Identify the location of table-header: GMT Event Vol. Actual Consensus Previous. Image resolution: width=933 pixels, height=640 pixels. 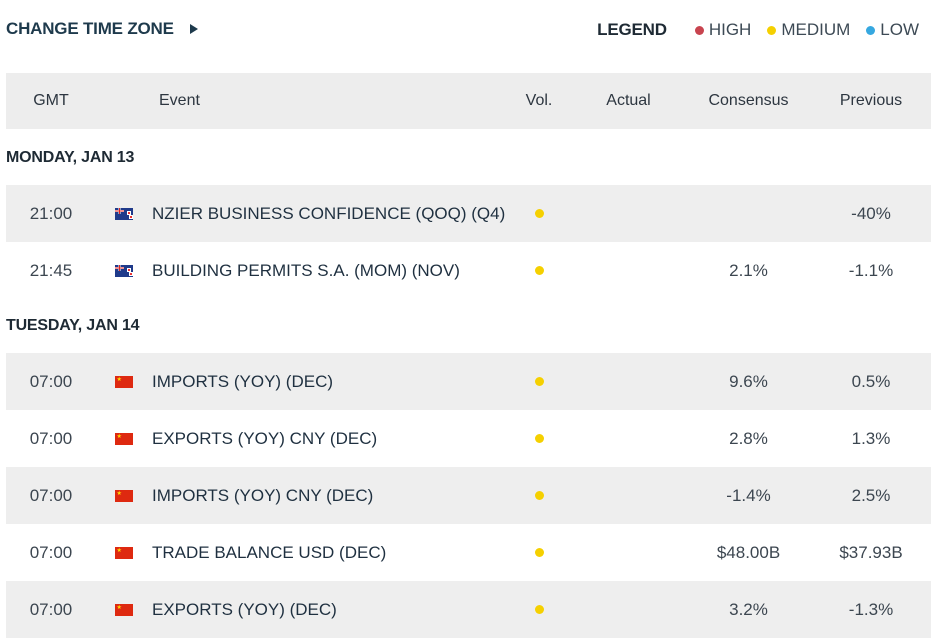
(468, 101).